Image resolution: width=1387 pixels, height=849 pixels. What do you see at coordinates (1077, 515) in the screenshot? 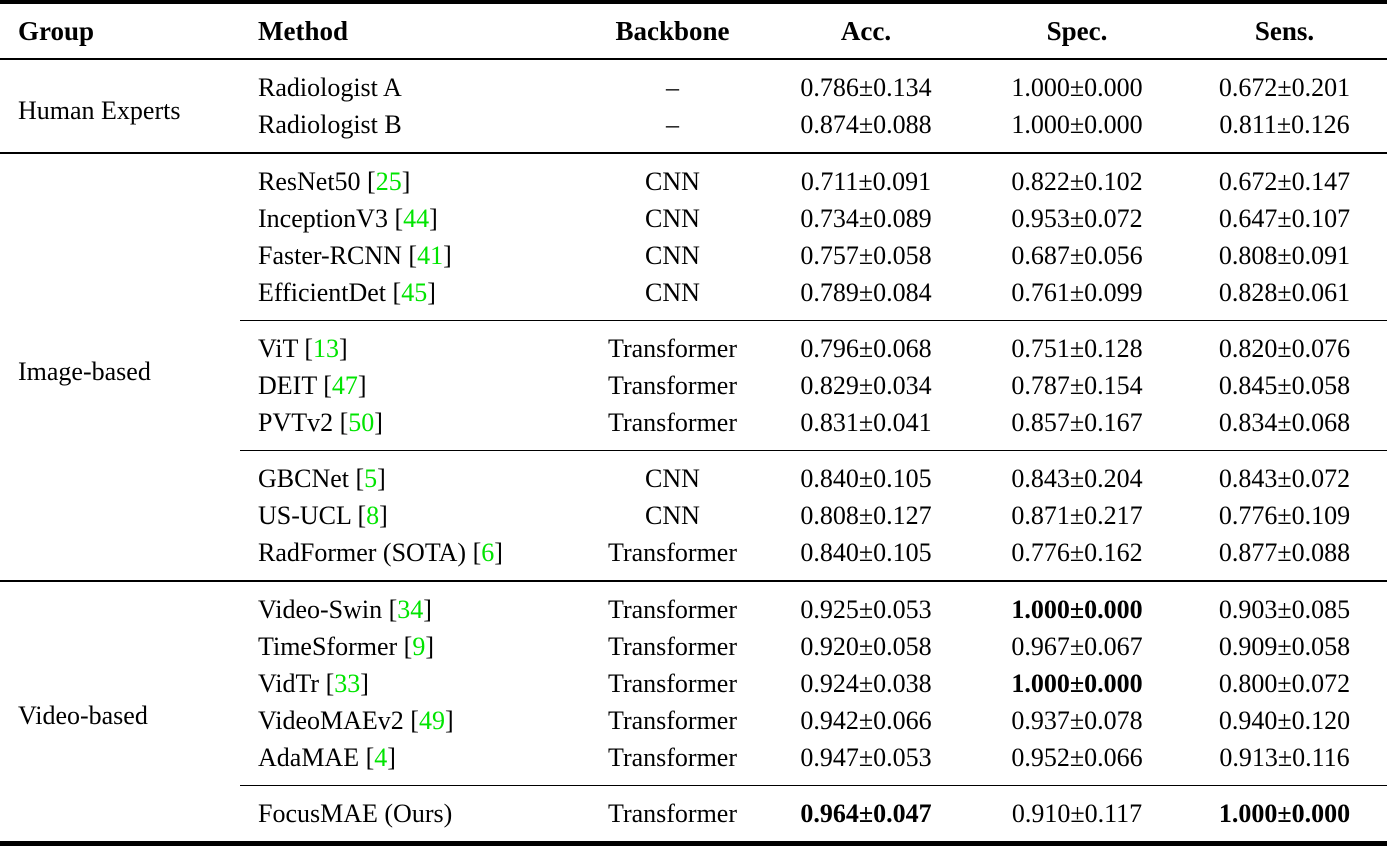
I see `specificity-value: 0.871±0.217` at bounding box center [1077, 515].